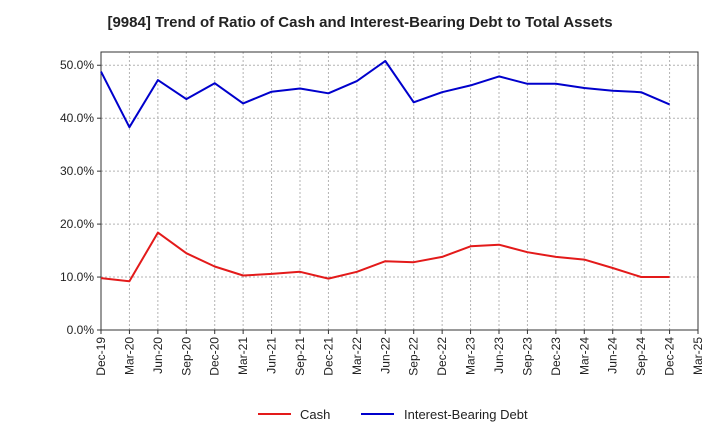  What do you see at coordinates (215, 356) in the screenshot?
I see `x-tick-label: Dec-20` at bounding box center [215, 356].